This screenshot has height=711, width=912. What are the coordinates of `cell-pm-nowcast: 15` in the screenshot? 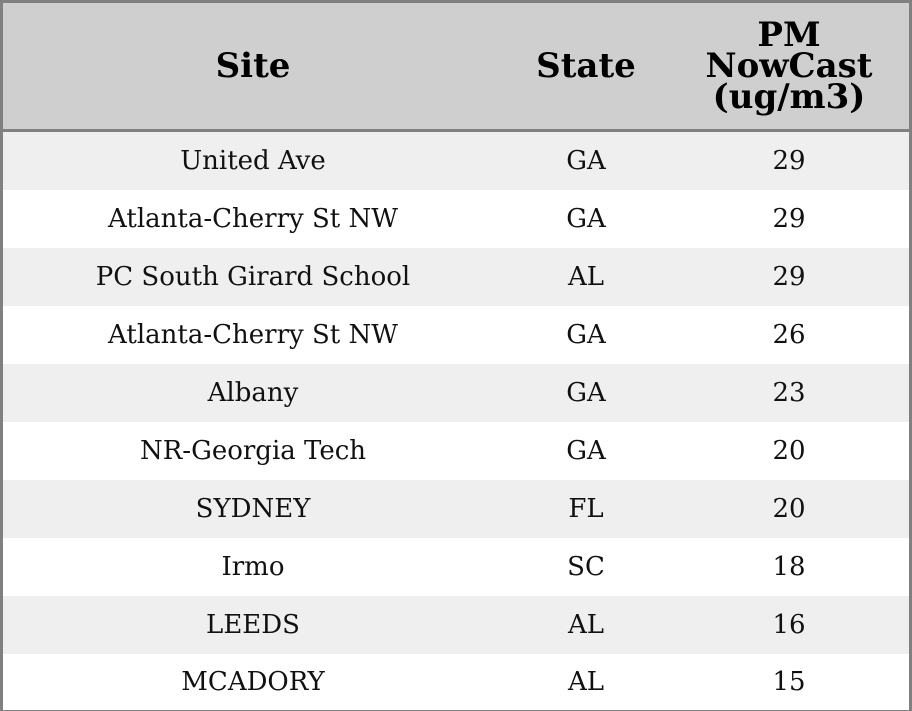 It's located at (789, 682).